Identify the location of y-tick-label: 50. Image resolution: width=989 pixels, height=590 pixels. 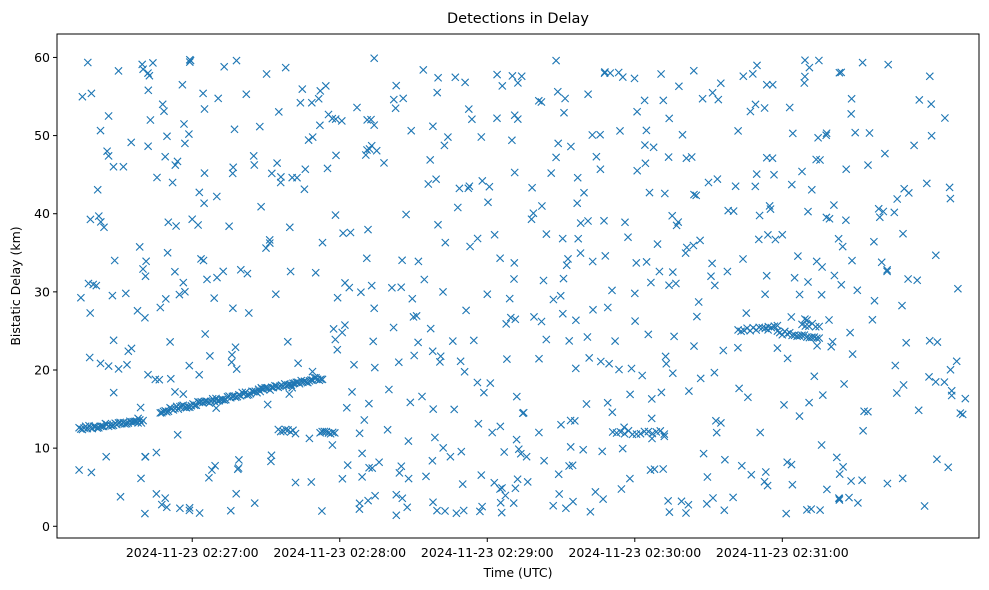
(42, 135).